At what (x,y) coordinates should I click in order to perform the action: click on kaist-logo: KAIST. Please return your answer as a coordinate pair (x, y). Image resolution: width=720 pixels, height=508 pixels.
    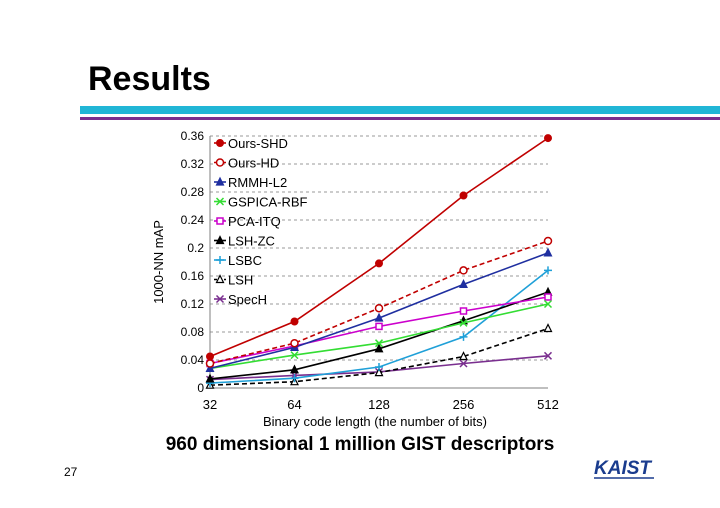
    Looking at the image, I should click on (624, 468).